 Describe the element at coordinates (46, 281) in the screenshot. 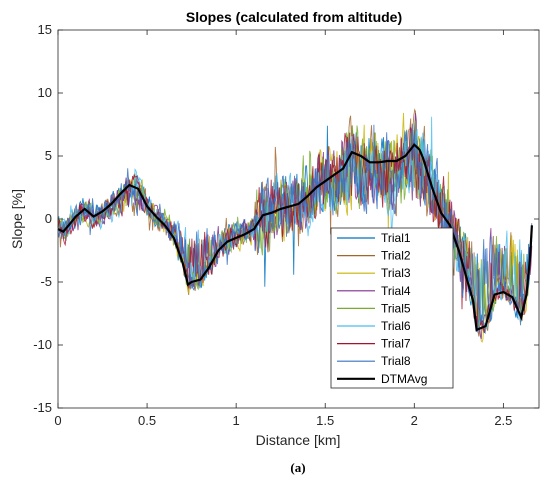

I see `y-tick-label: -5` at that location.